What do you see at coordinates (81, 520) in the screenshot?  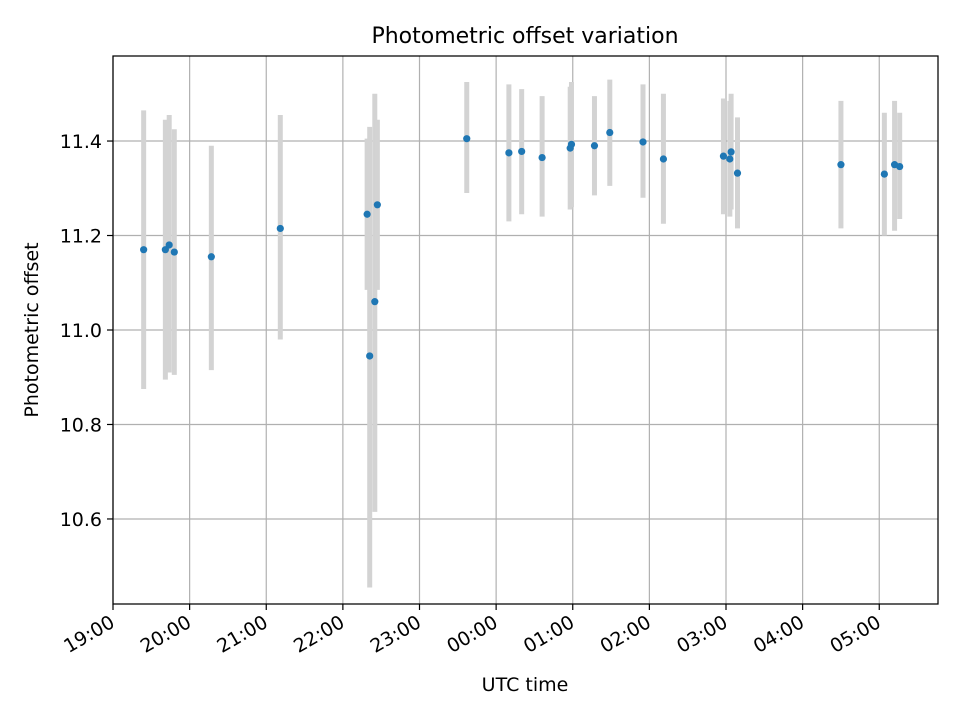 I see `y-tick-label: 10.6` at bounding box center [81, 520].